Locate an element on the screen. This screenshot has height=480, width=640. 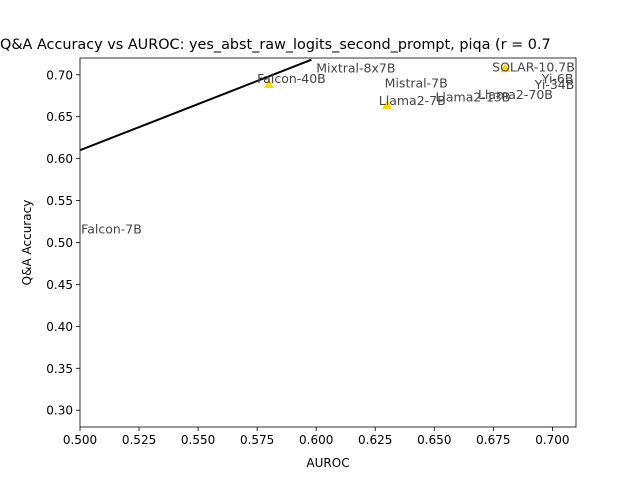
x-tick-label: 0.550 is located at coordinates (198, 440).